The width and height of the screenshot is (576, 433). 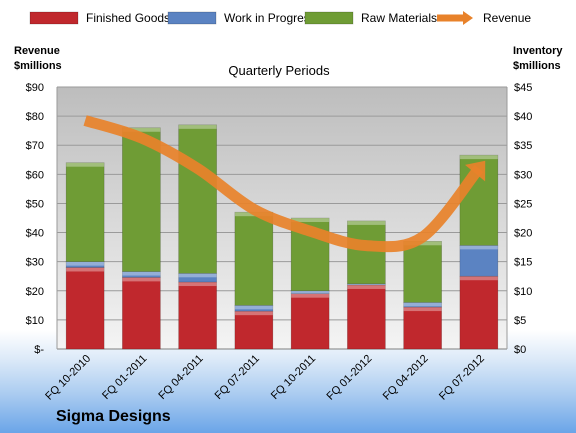 What do you see at coordinates (462, 378) in the screenshot?
I see `category-label: FQ 07-2012` at bounding box center [462, 378].